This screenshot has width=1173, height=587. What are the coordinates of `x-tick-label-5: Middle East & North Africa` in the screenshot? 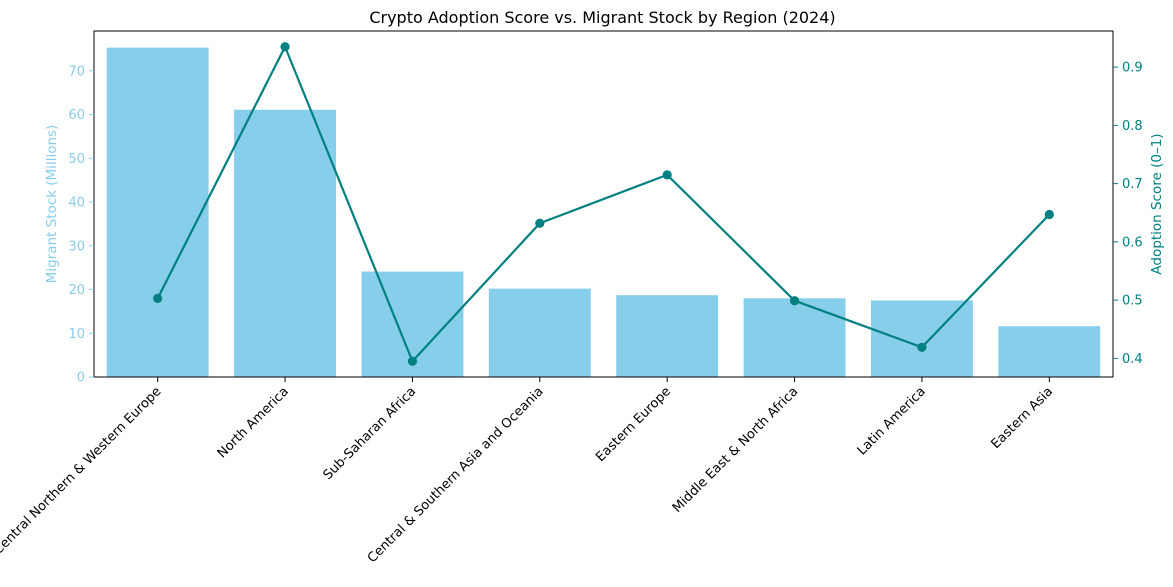 It's located at (736, 450).